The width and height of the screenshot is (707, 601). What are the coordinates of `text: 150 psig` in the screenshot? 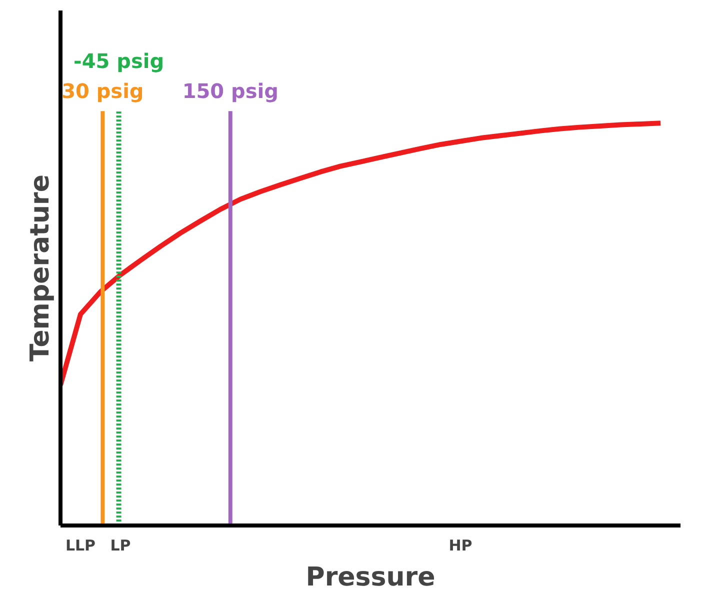 It's located at (230, 91).